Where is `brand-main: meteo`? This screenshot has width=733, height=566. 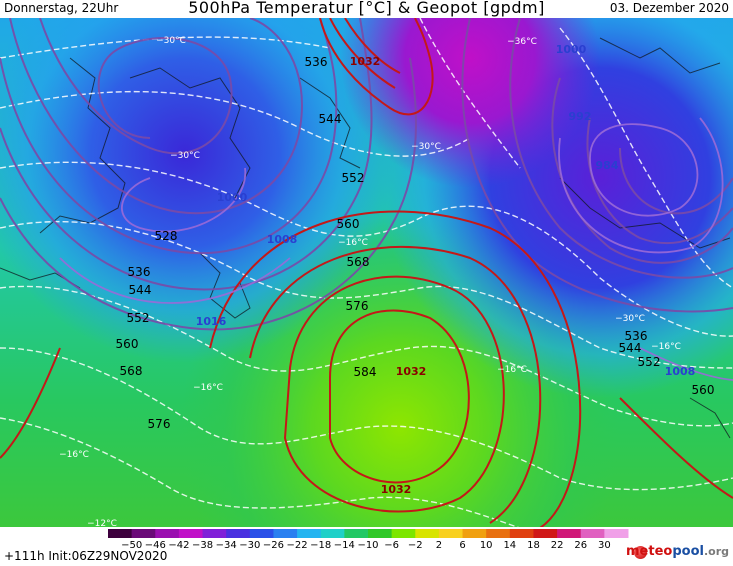
brand-main: meteo is located at coordinates (649, 551).